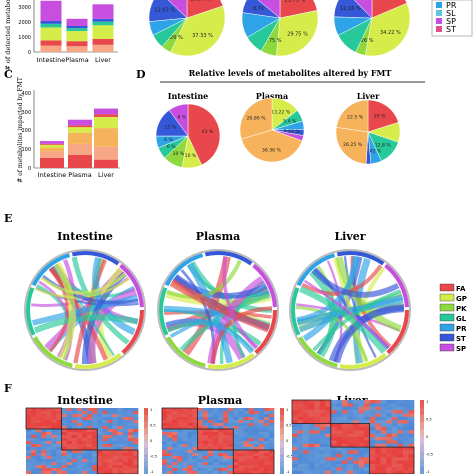 The width and height of the screenshot is (474, 474). Describe the element at coordinates (355, 117) in the screenshot. I see `pie-label: 22.5 %` at that location.